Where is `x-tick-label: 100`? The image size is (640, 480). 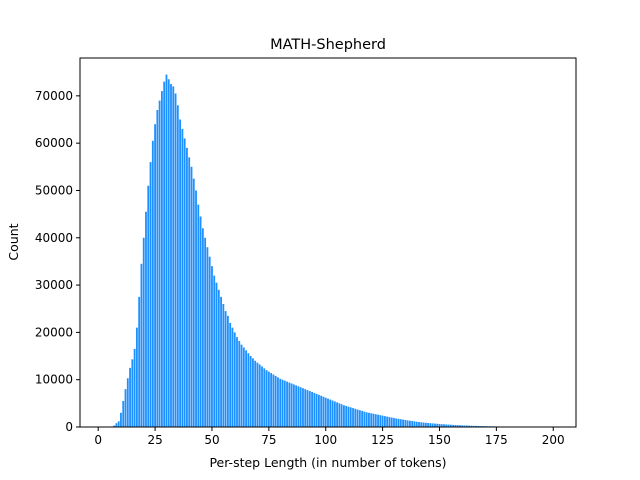
x-tick-label: 100 is located at coordinates (325, 440).